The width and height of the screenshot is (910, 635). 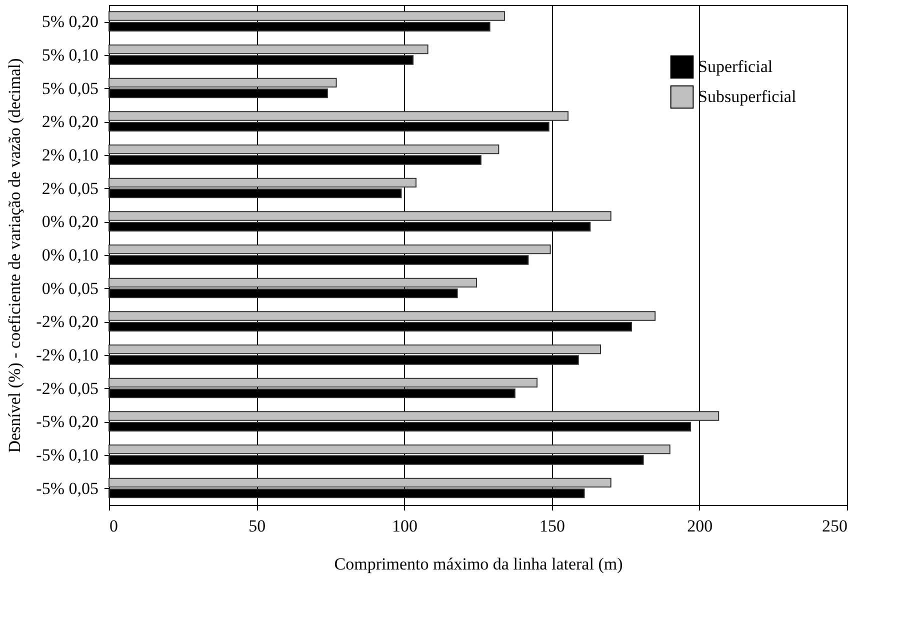 What do you see at coordinates (70, 222) in the screenshot?
I see `y-tick-label: 0% 0,20` at bounding box center [70, 222].